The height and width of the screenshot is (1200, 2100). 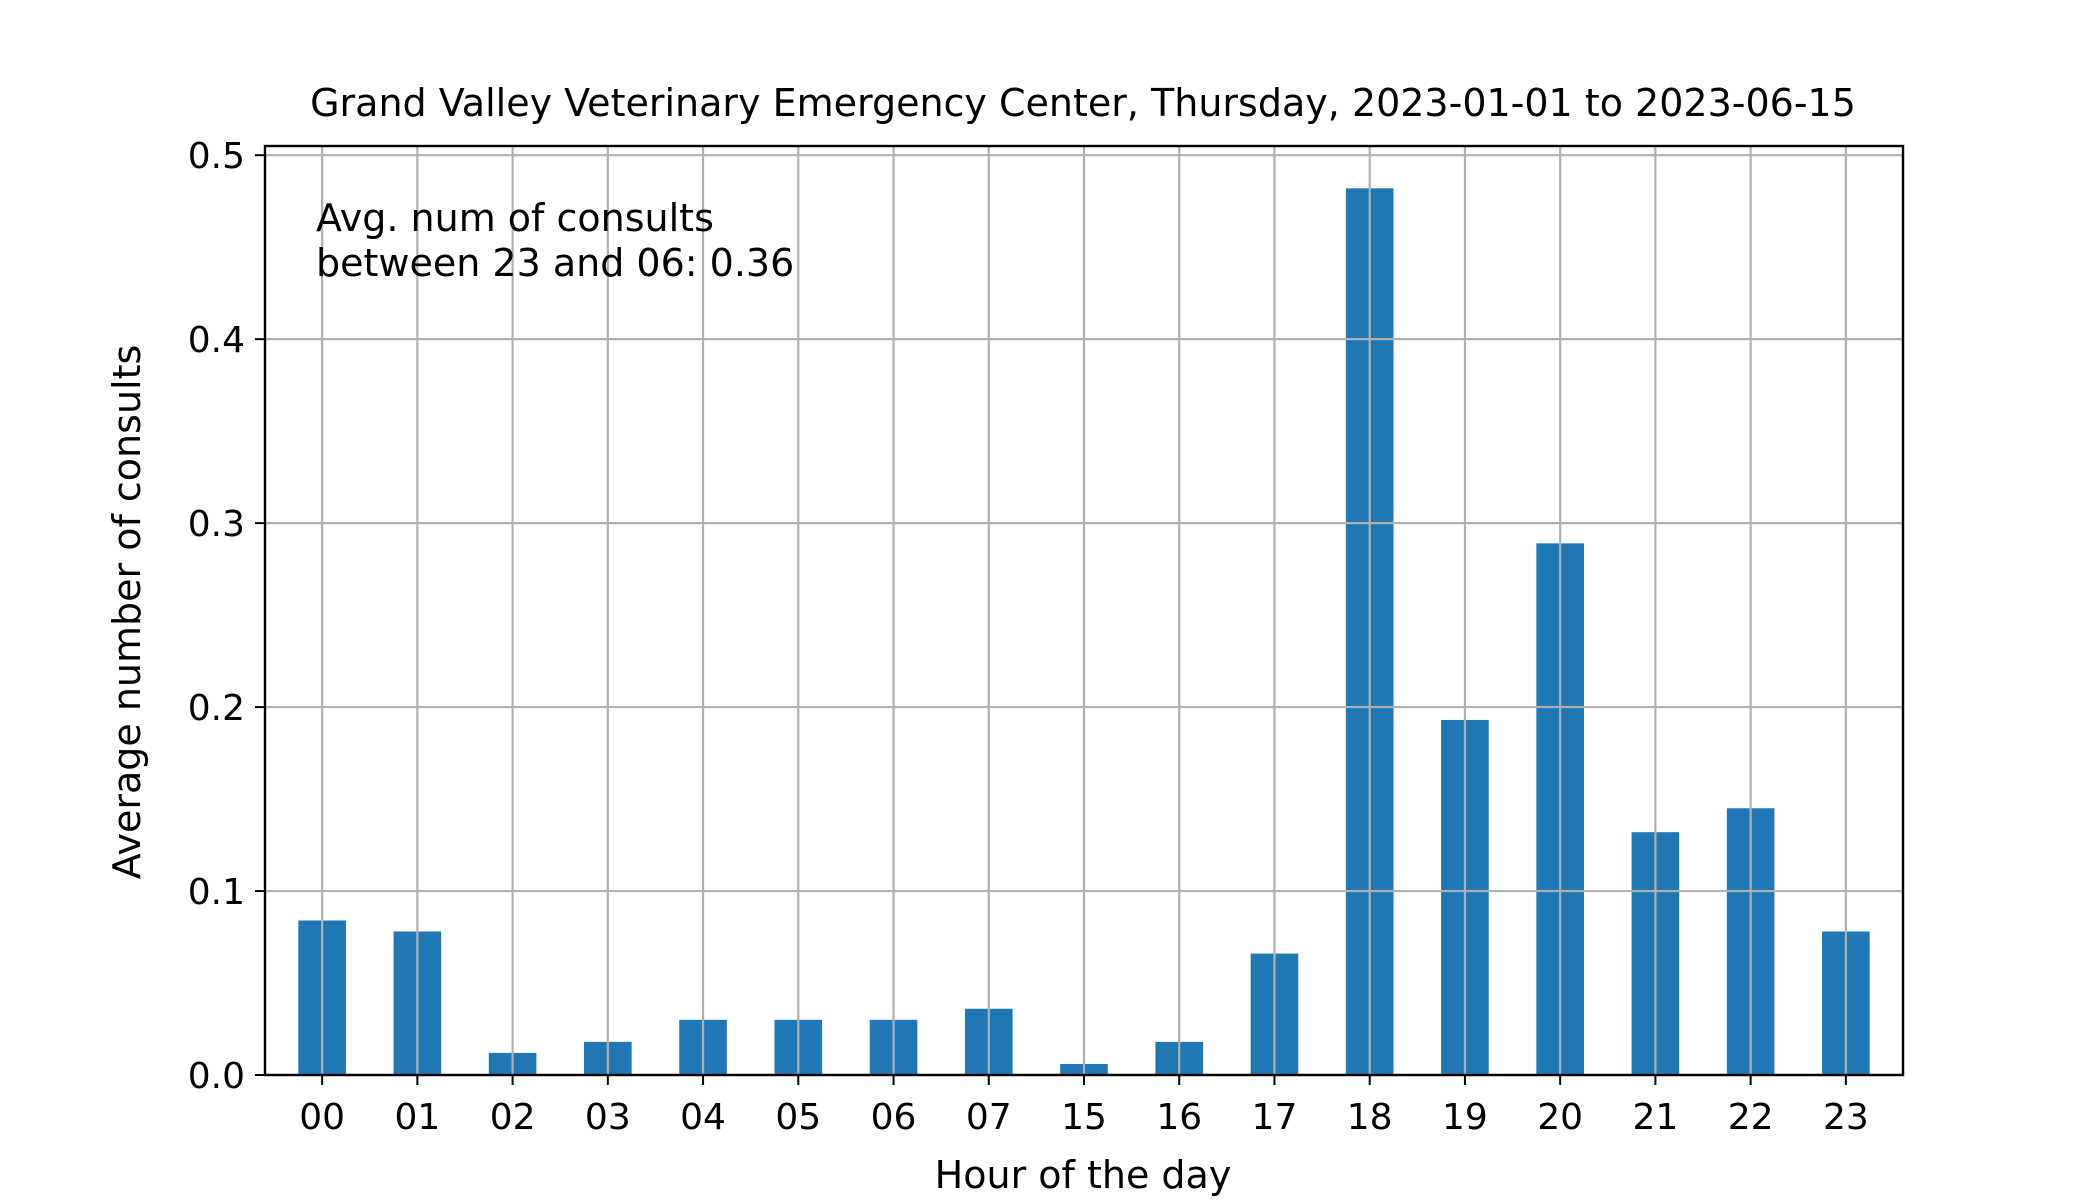 I want to click on x-tick-label: 01, so click(x=417, y=1117).